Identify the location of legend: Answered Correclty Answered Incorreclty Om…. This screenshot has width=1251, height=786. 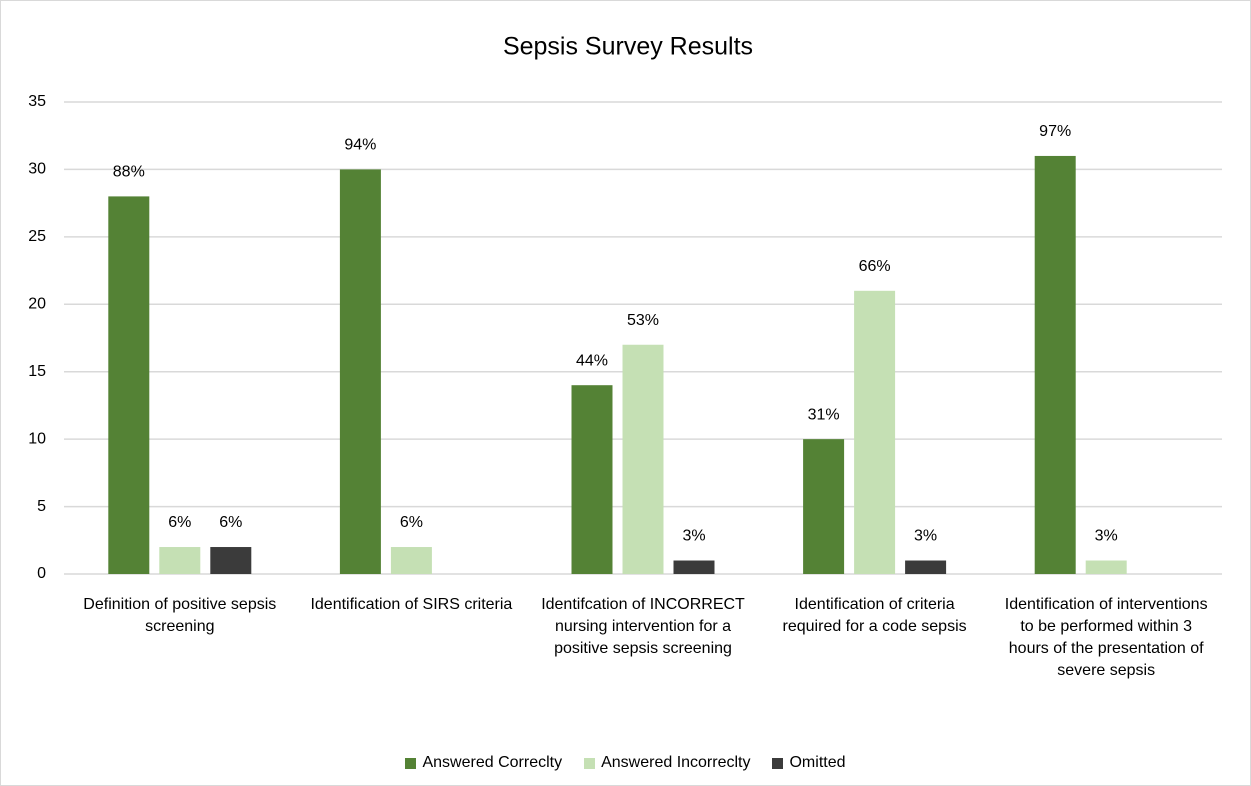
(625, 763).